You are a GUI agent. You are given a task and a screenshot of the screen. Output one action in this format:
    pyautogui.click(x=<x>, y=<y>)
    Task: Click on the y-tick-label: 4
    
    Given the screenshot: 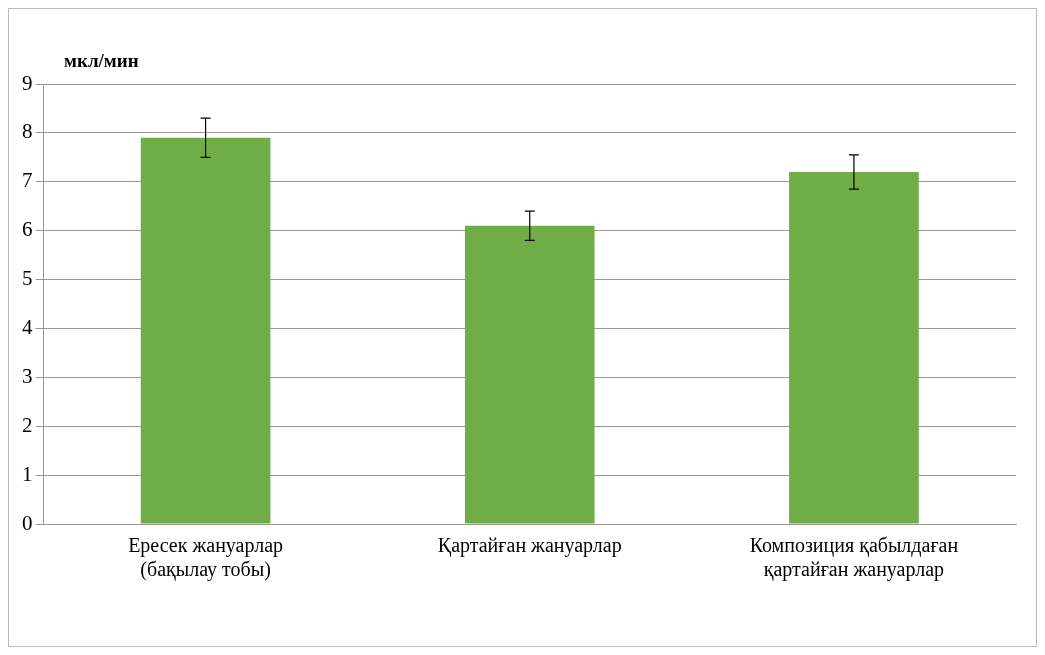 What is the action you would take?
    pyautogui.click(x=27, y=326)
    